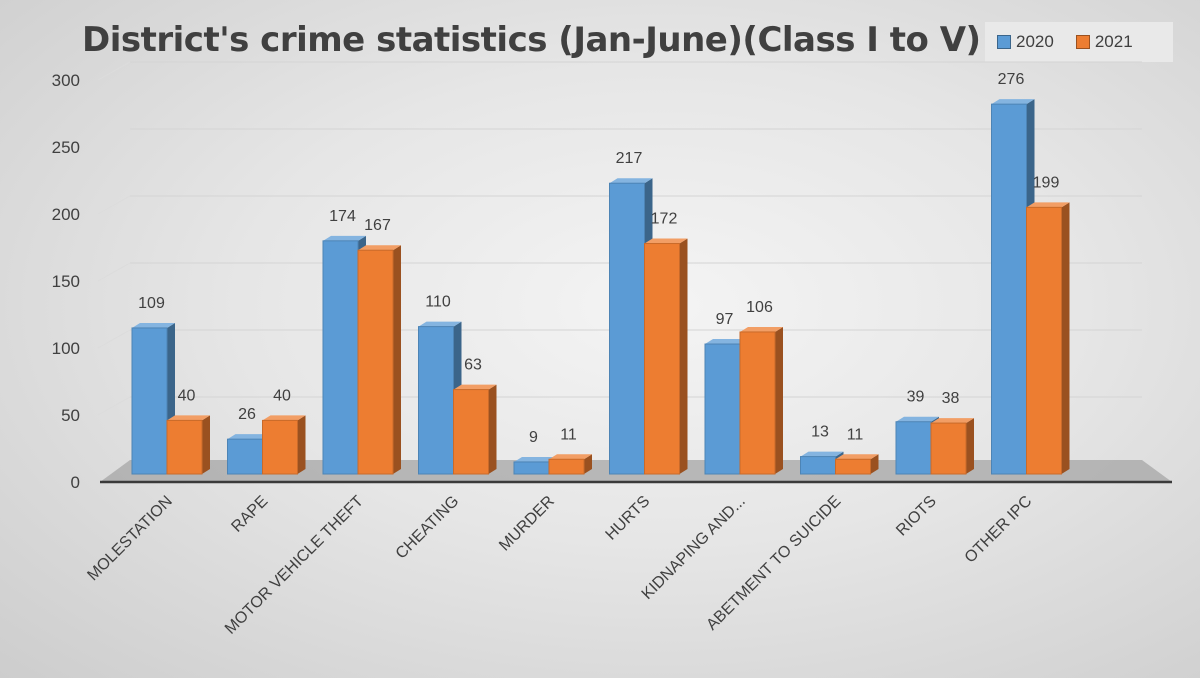 This screenshot has width=1200, height=678. What do you see at coordinates (66, 348) in the screenshot?
I see `y-tick-label: 100` at bounding box center [66, 348].